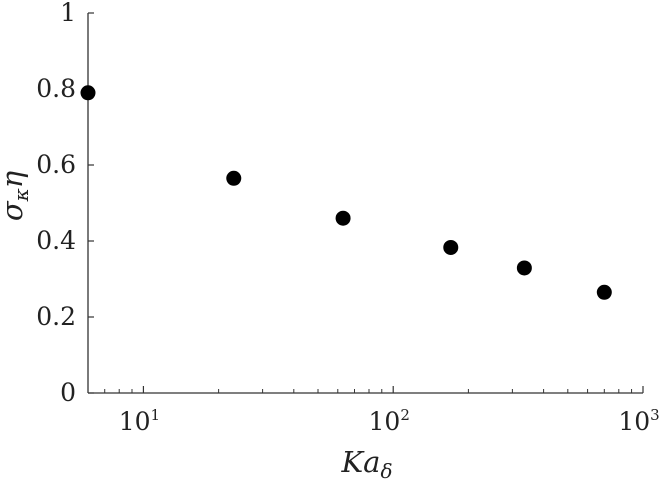 The image size is (664, 482). What do you see at coordinates (156, 415) in the screenshot?
I see `x-tick-label-exponent: 1` at bounding box center [156, 415].